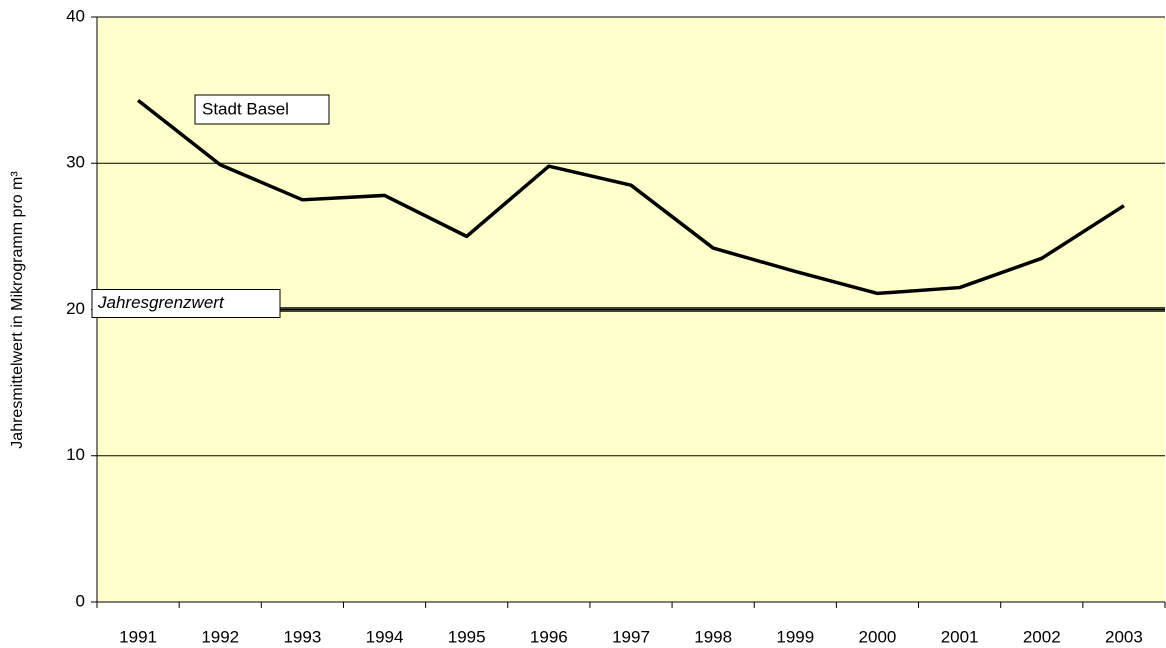 The width and height of the screenshot is (1166, 648). I want to click on x-tick-label: 1995, so click(467, 636).